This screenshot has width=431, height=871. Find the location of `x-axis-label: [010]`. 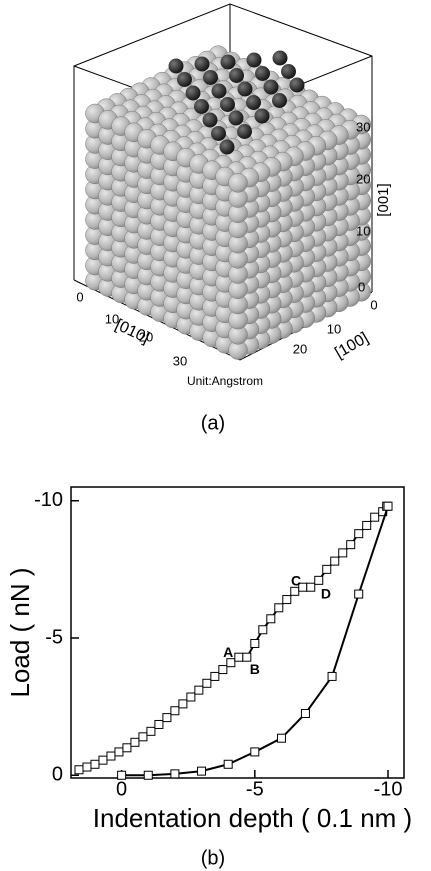

x-axis-label: [010] is located at coordinates (131, 332).